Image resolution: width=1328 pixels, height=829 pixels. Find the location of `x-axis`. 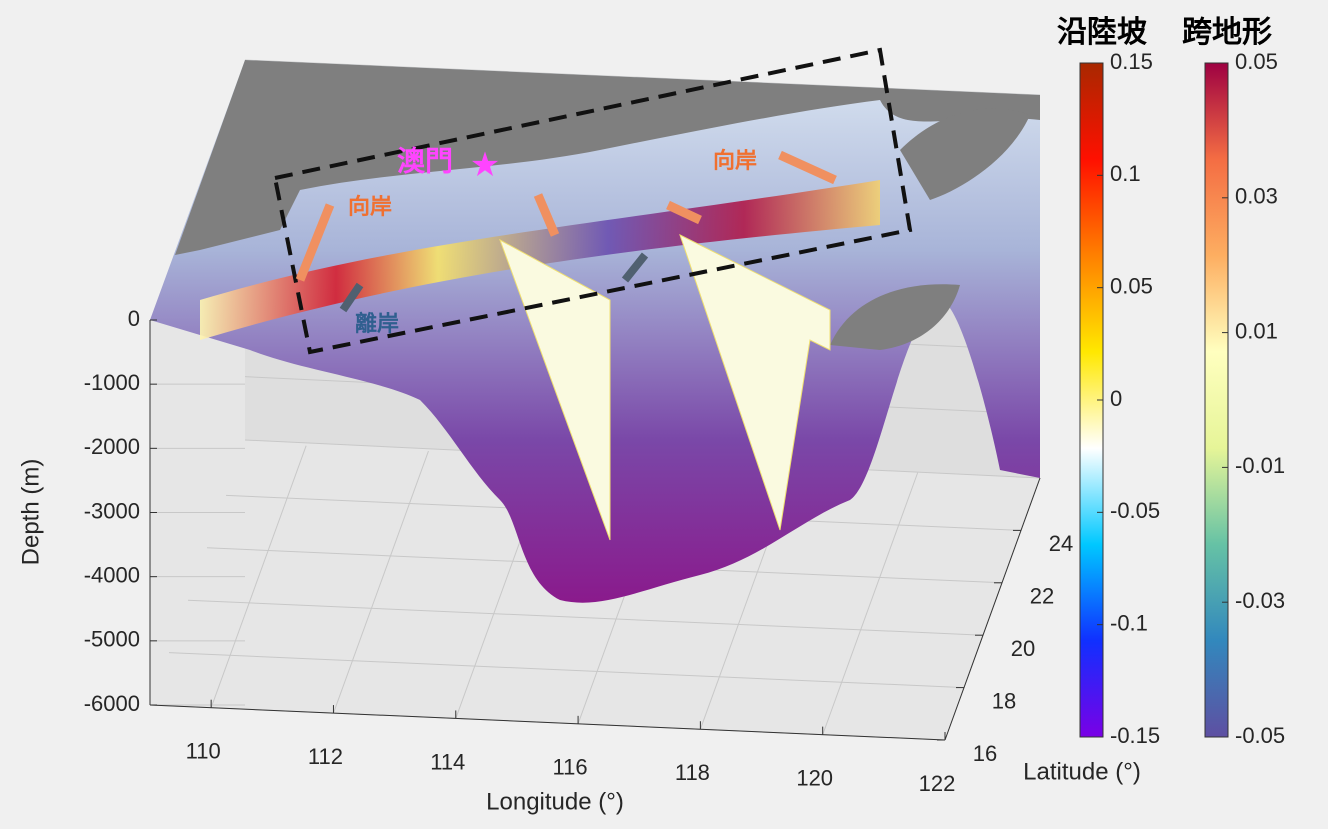

x-axis is located at coordinates (547, 722).